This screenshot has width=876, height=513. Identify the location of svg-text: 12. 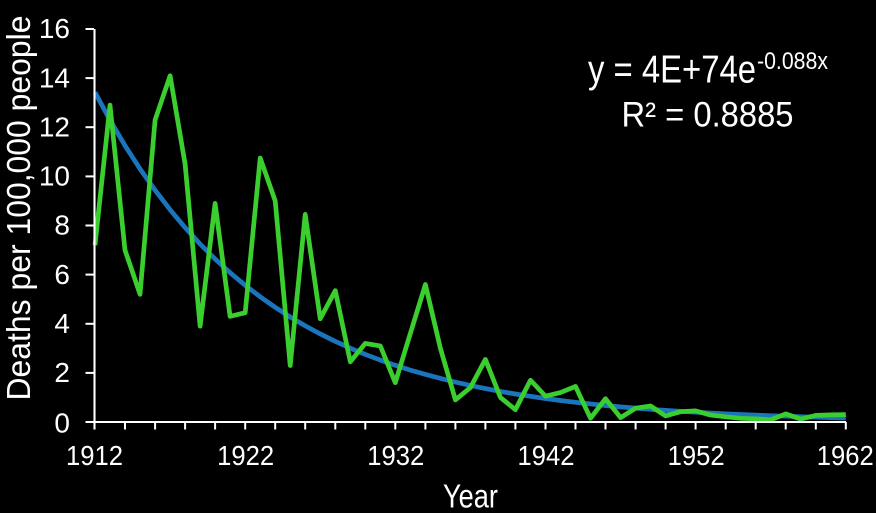
(54, 127).